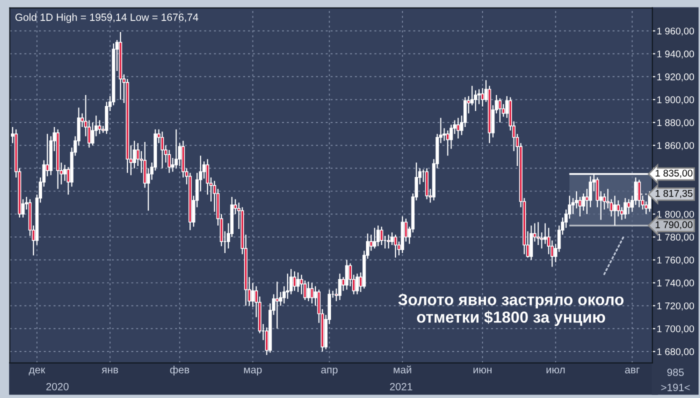 The height and width of the screenshot is (398, 700). Describe the element at coordinates (675, 388) in the screenshot. I see `text: >191<` at that location.